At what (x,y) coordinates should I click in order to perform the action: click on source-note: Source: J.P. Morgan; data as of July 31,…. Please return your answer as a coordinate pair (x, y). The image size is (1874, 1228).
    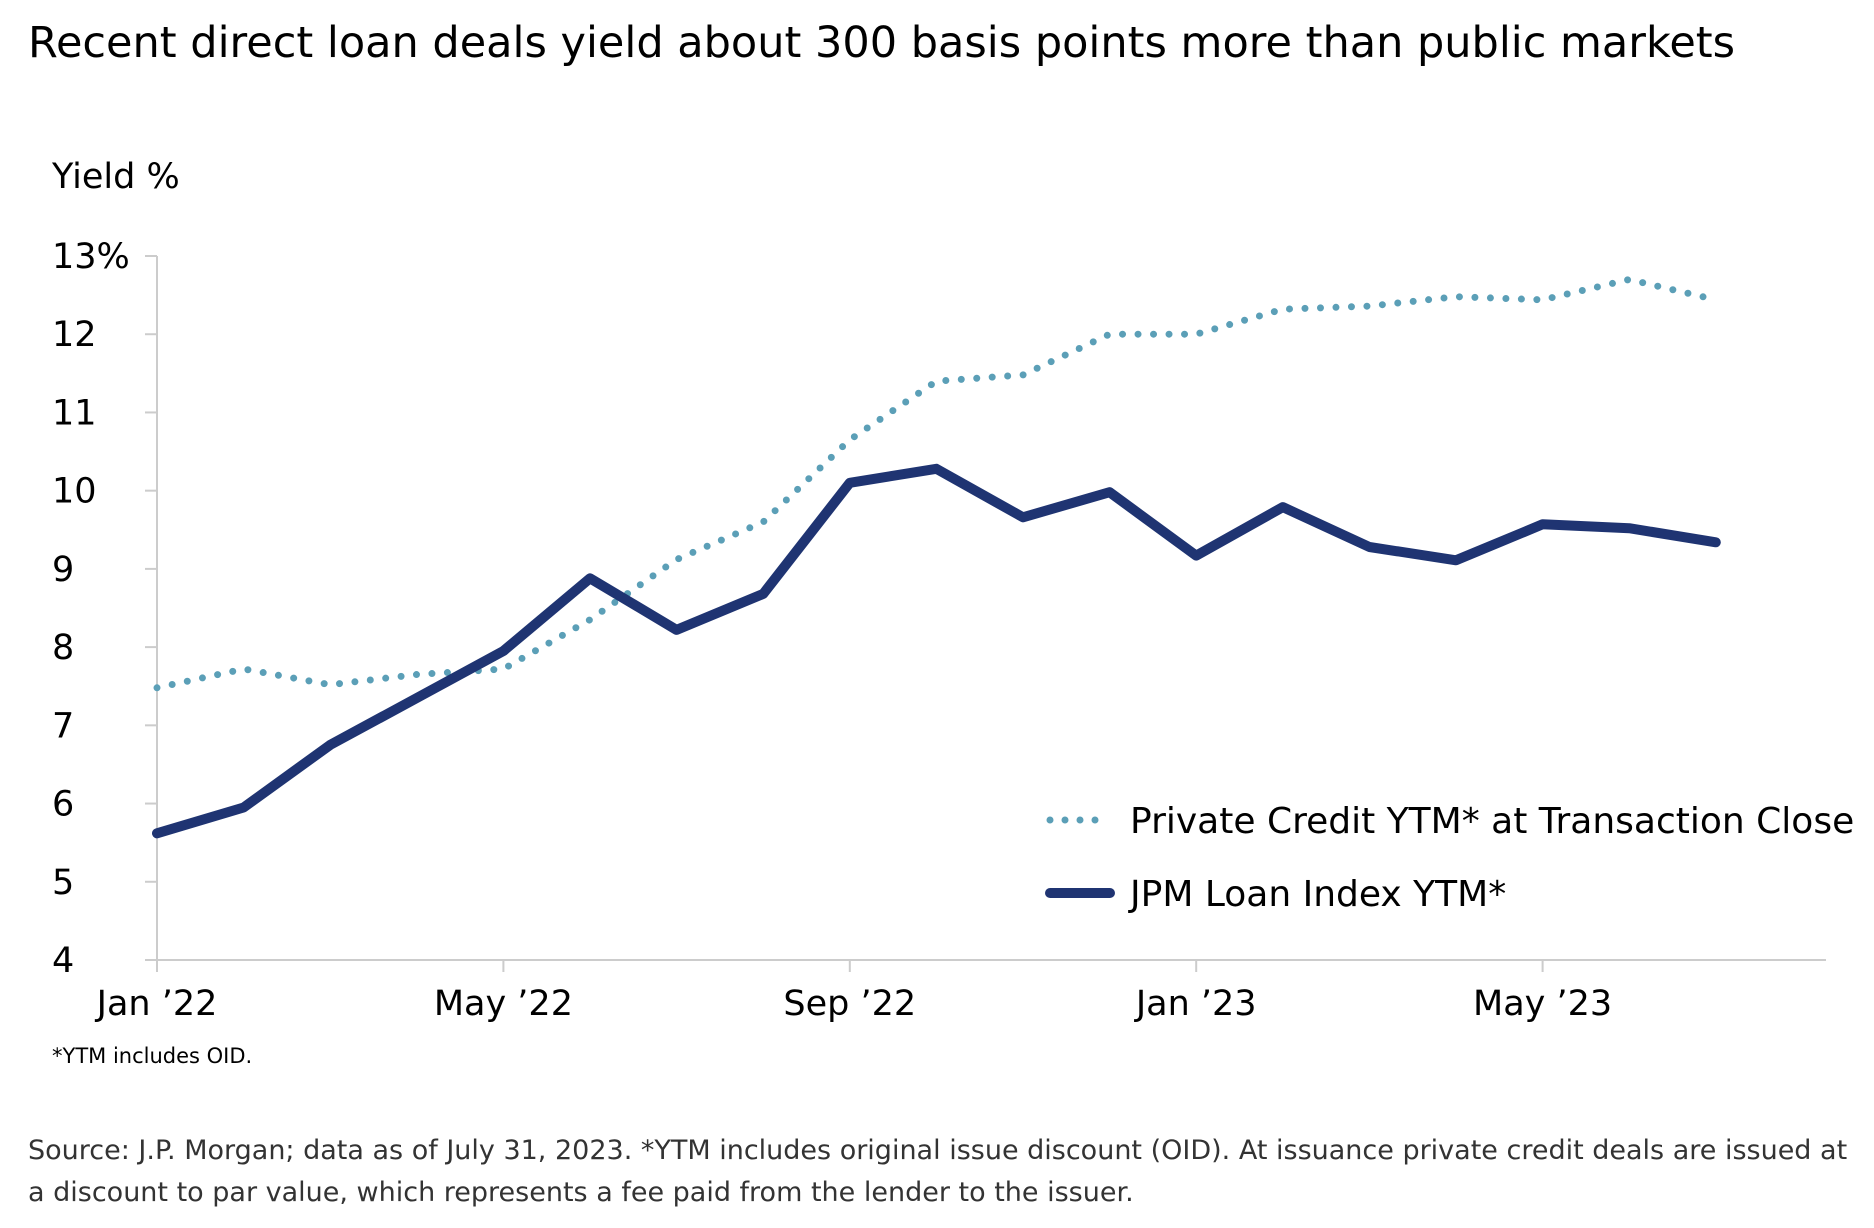
    Looking at the image, I should click on (938, 1171).